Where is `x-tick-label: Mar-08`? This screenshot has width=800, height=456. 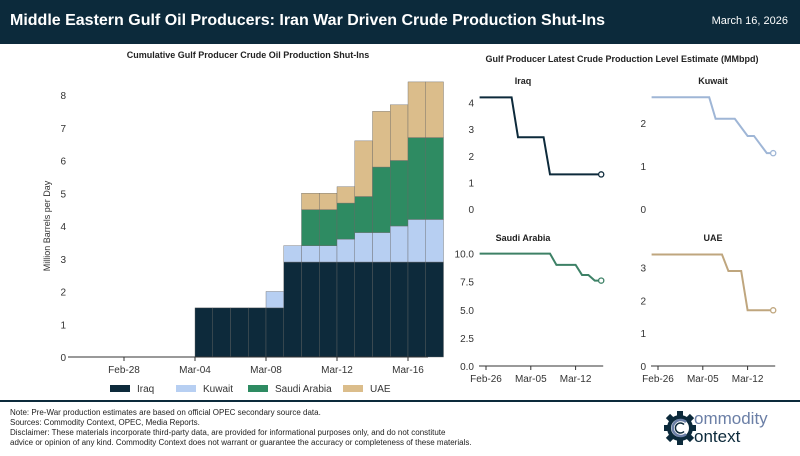 x-tick-label: Mar-08 is located at coordinates (266, 370).